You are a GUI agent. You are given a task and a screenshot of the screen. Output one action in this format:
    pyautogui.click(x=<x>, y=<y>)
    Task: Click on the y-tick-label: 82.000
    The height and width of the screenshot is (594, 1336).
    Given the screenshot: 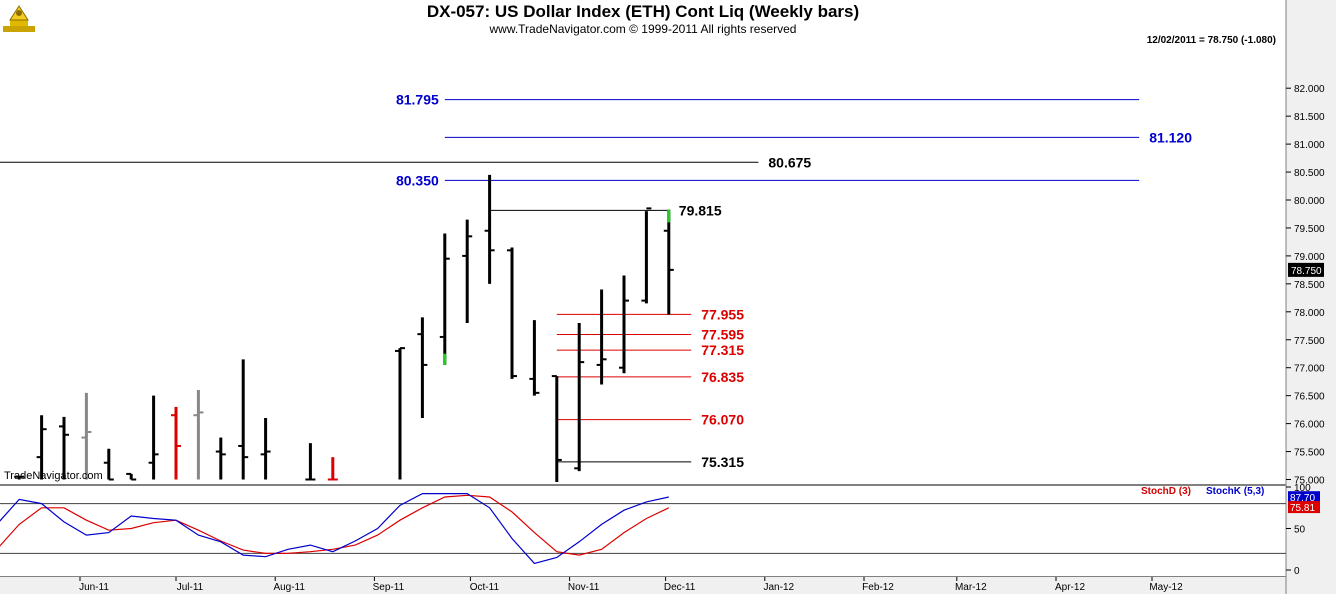 What is the action you would take?
    pyautogui.click(x=1309, y=89)
    